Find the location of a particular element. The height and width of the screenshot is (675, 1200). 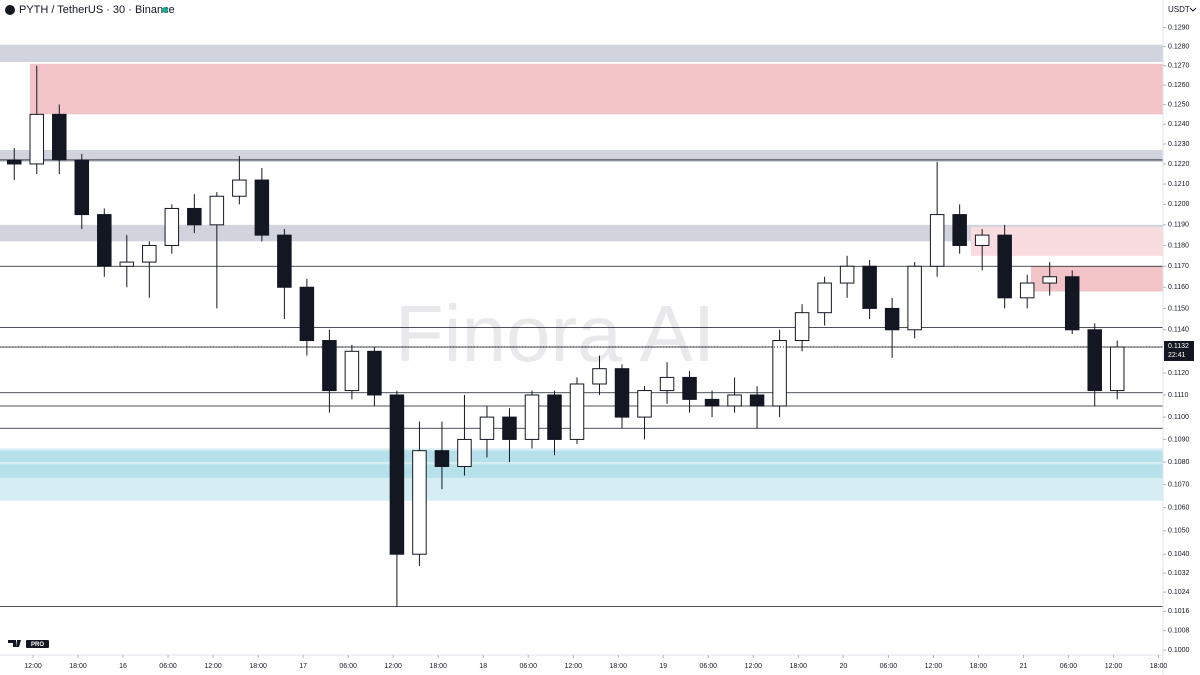

y-tick-label: 0.1180 is located at coordinates (1178, 245).